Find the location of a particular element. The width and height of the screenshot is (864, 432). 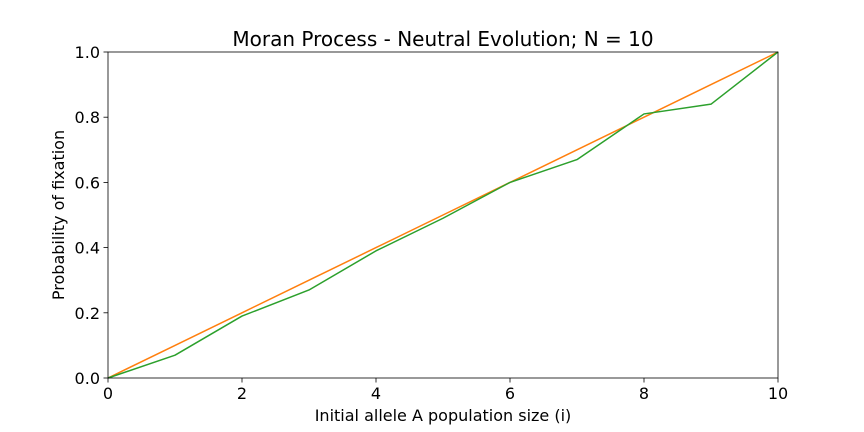

x-tick-label: 0 is located at coordinates (108, 393).